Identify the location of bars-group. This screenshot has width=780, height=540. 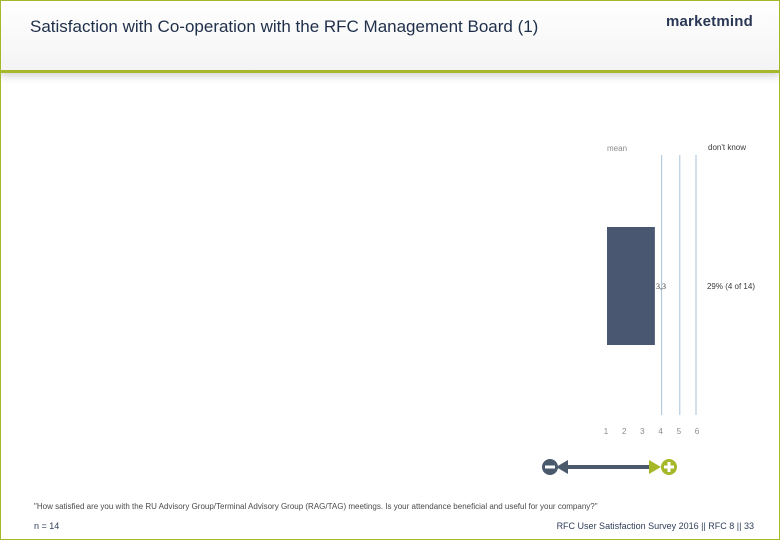
(631, 286).